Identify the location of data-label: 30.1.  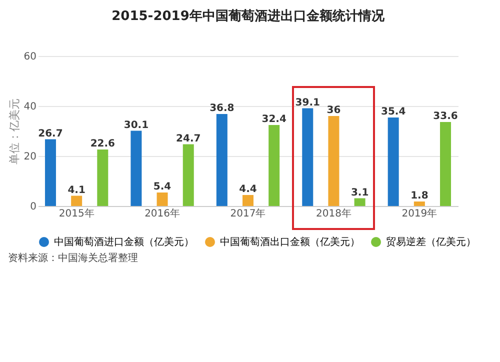
(136, 125).